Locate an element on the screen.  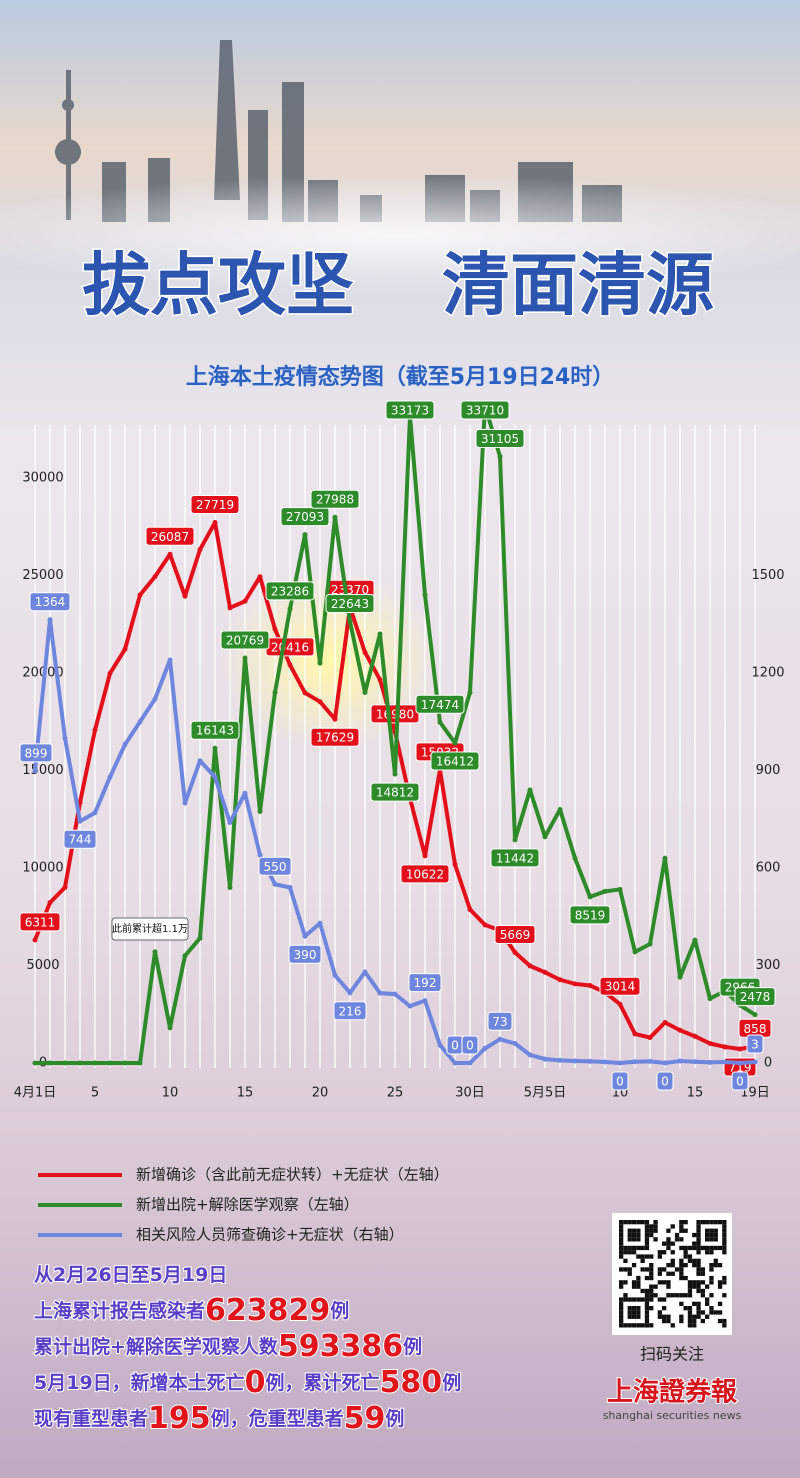
stat-text: 例，危重型患者 is located at coordinates (277, 1418).